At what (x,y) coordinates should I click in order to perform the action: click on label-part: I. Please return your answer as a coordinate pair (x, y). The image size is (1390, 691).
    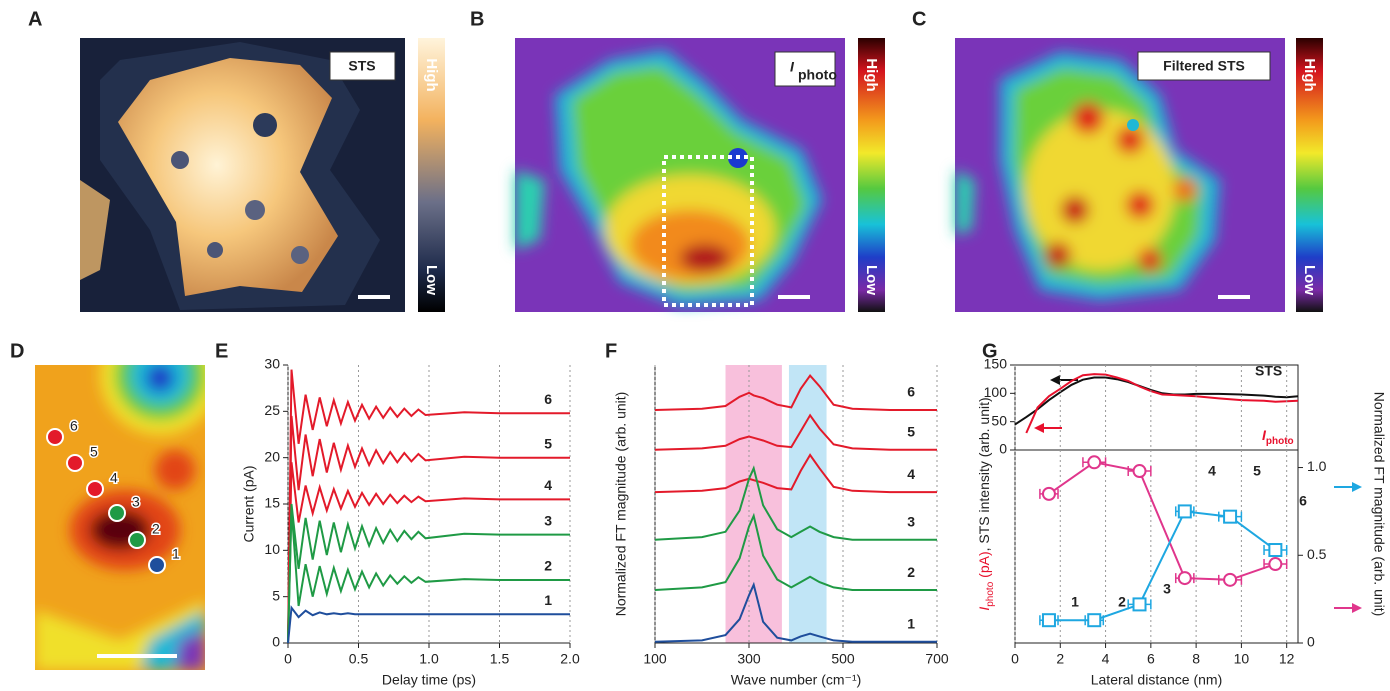
    Looking at the image, I should click on (984, 609).